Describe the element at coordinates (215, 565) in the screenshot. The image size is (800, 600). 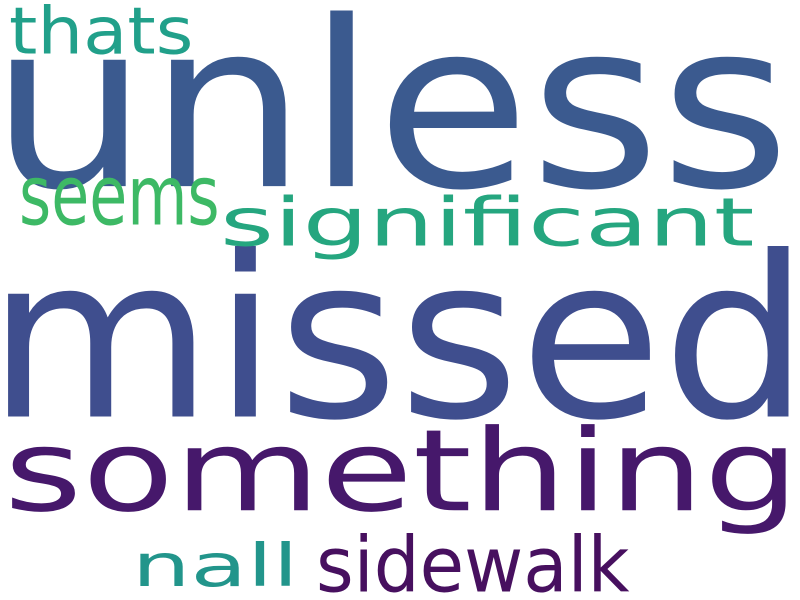
I see `word-nall: nall` at that location.